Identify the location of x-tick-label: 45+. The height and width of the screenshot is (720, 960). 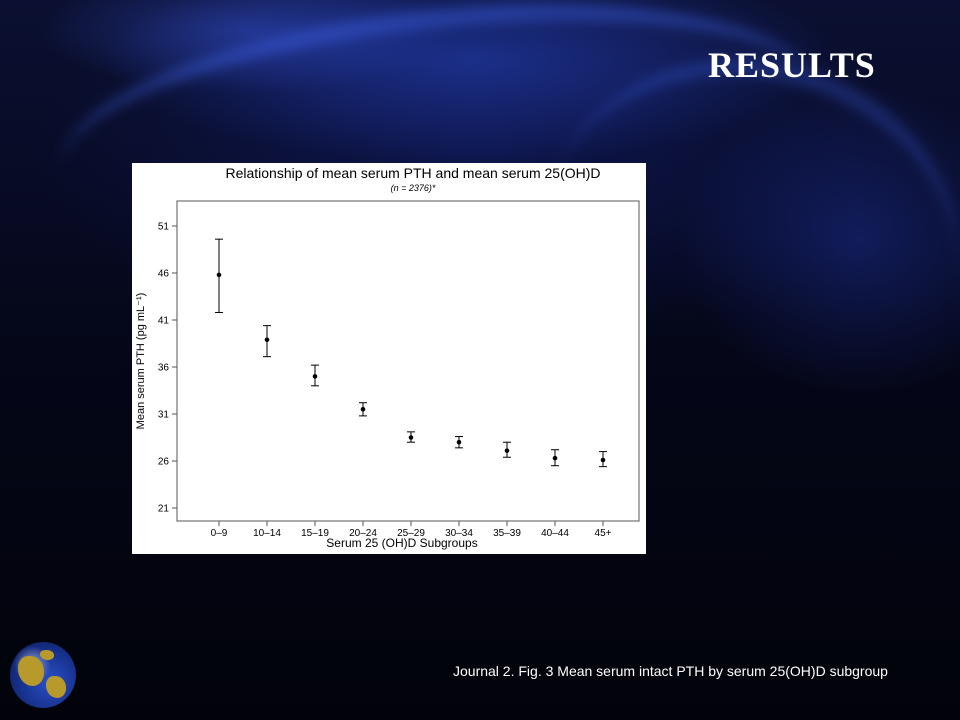
(603, 533).